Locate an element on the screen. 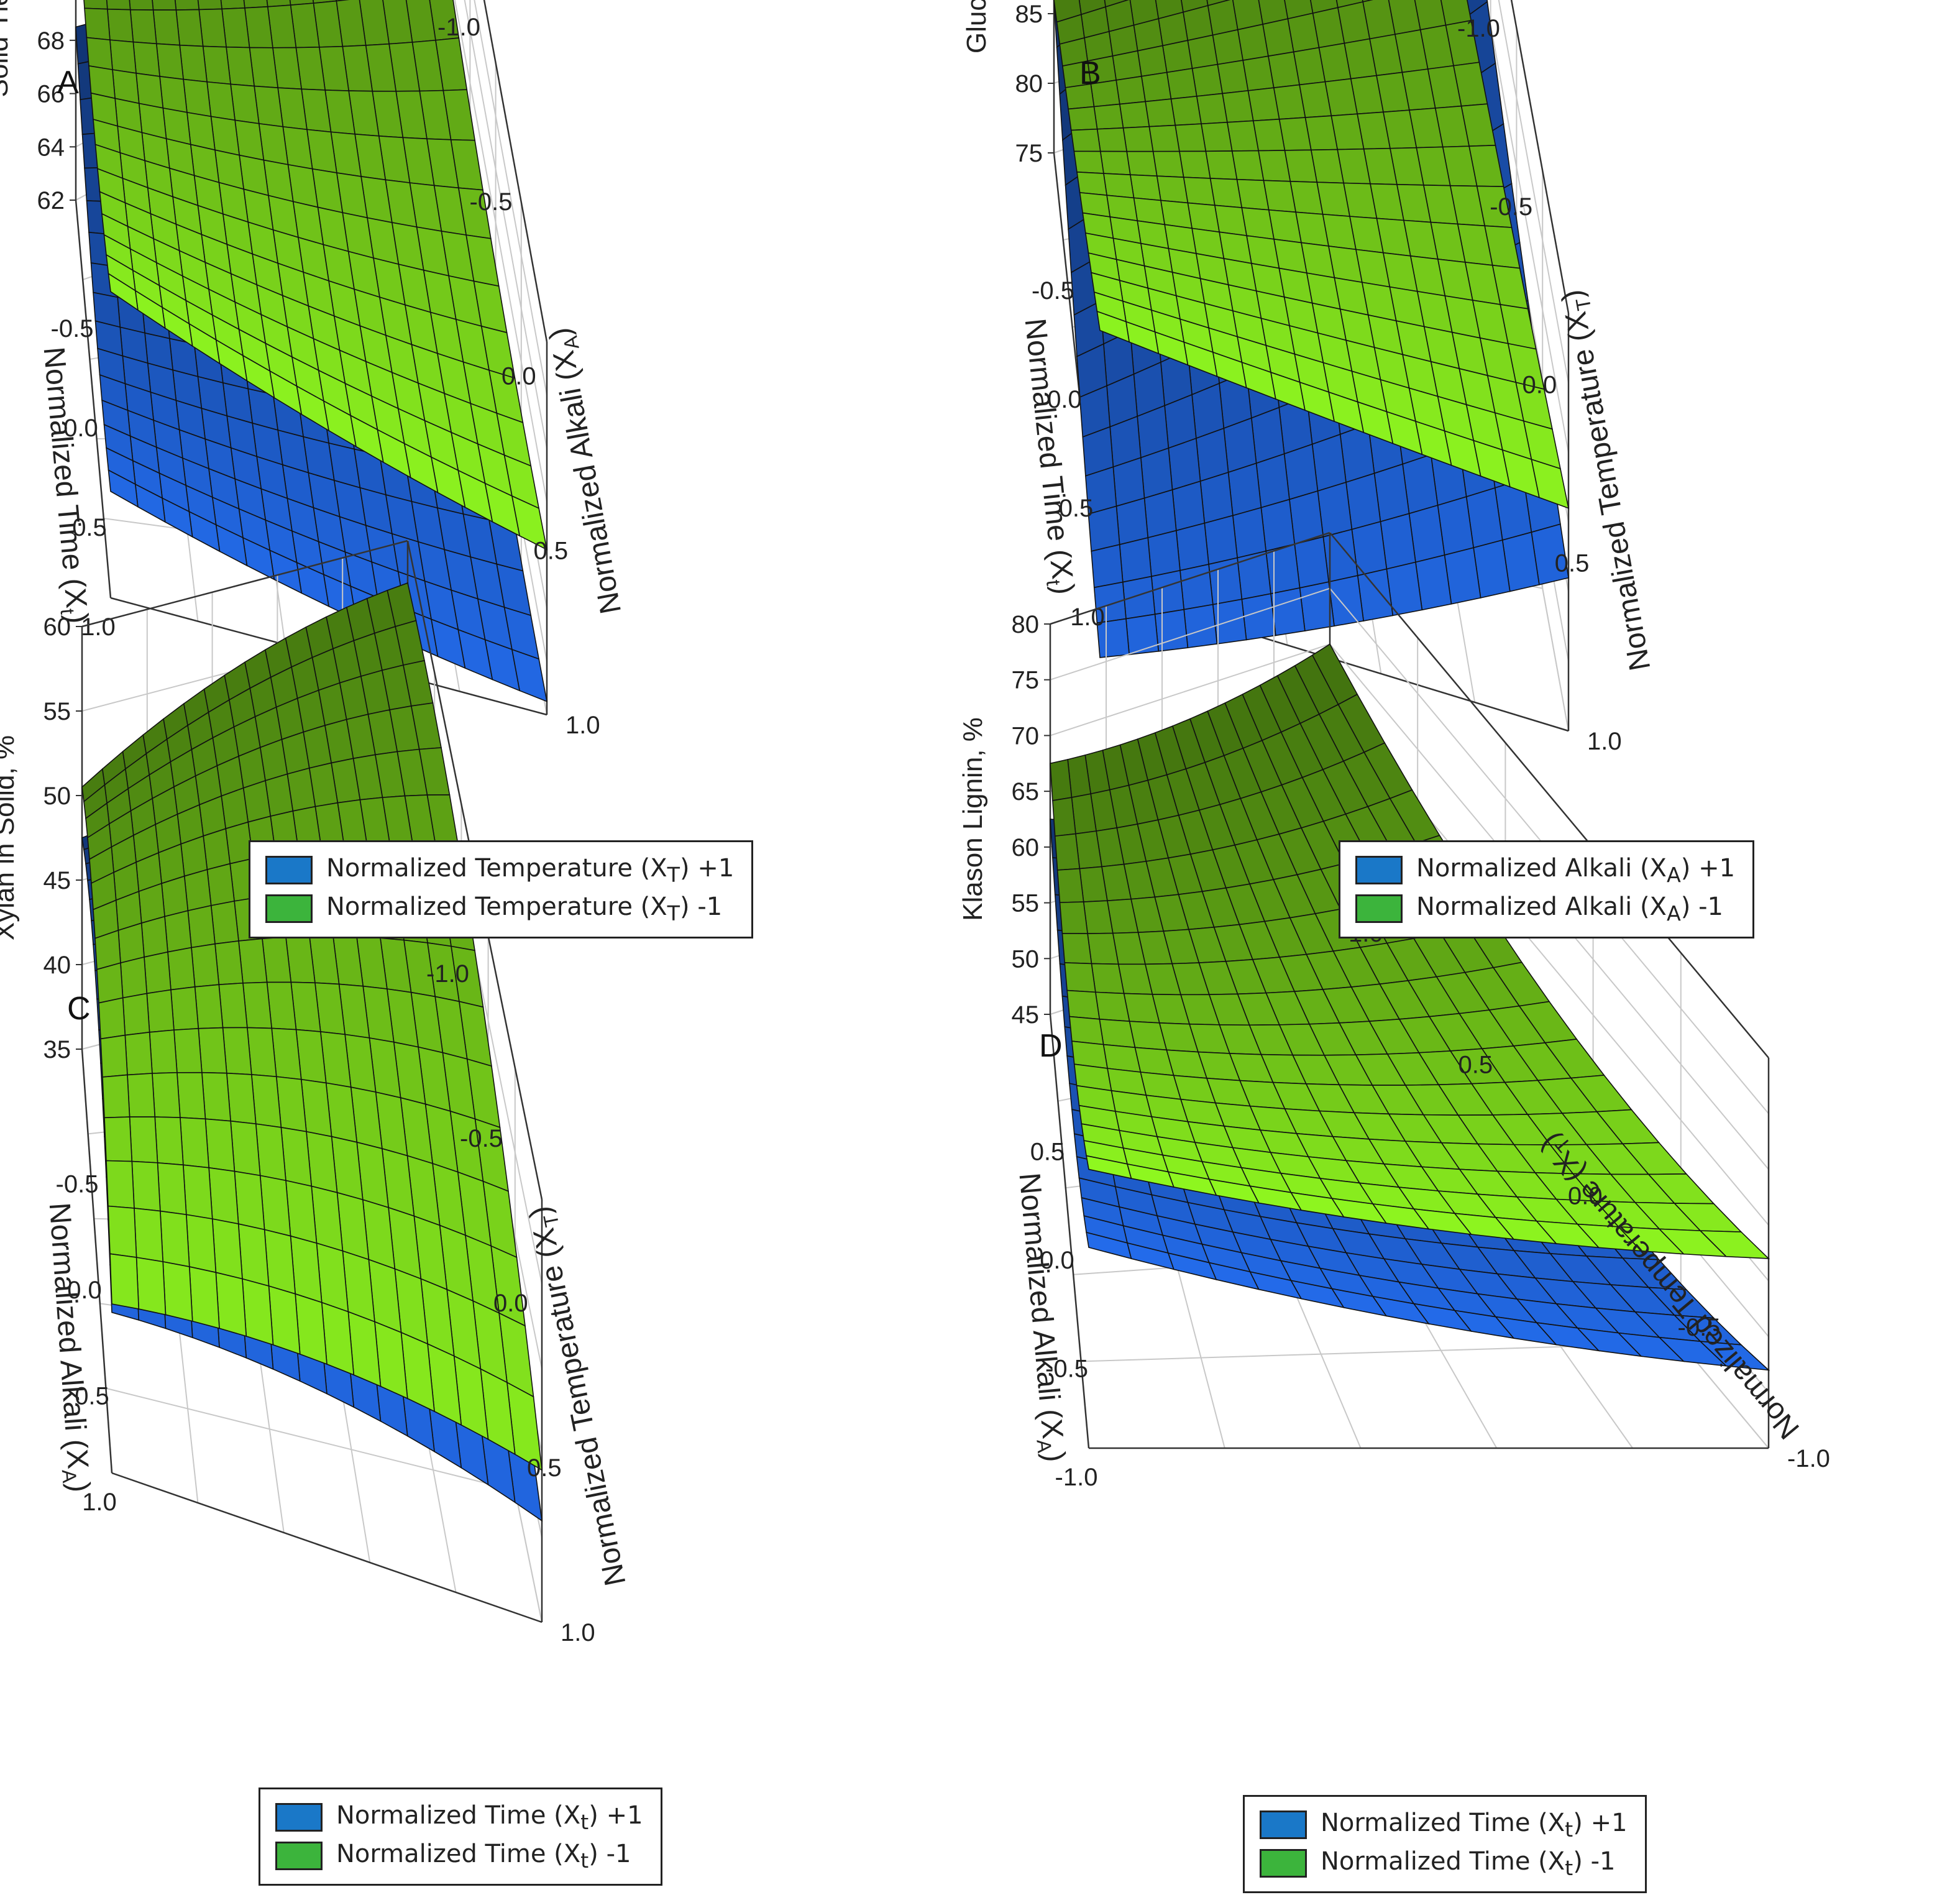 The width and height of the screenshot is (1960, 1900). panel-label: A is located at coordinates (68, 83).